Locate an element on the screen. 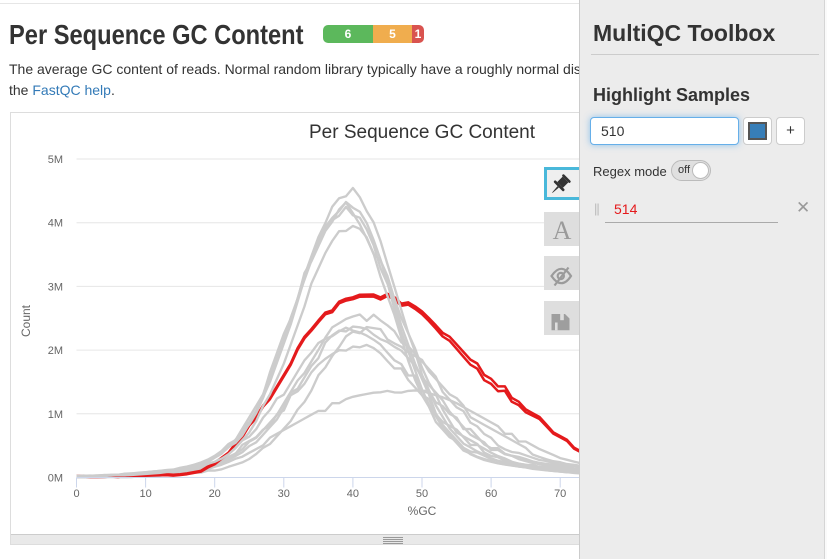  svg-text: 0 is located at coordinates (76, 494).